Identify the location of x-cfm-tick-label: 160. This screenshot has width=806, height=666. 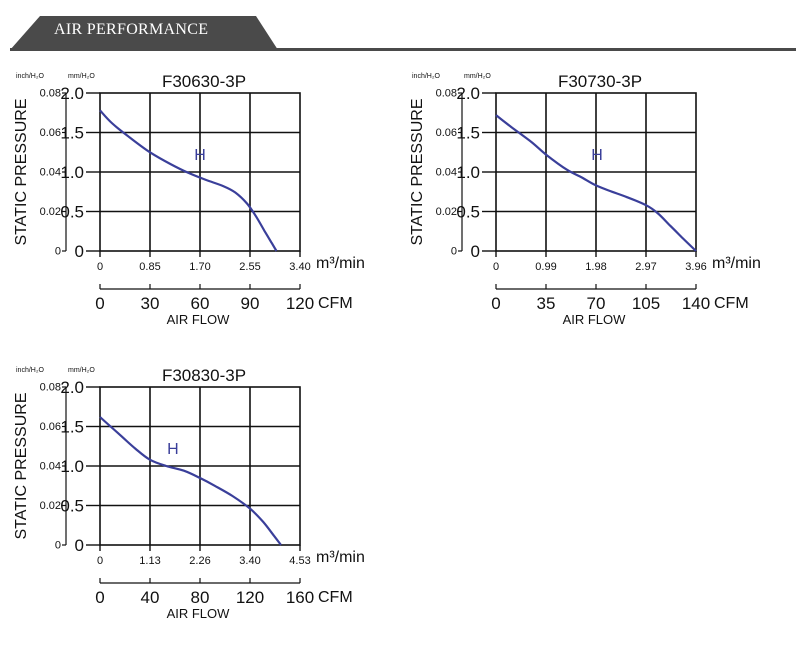
(300, 597).